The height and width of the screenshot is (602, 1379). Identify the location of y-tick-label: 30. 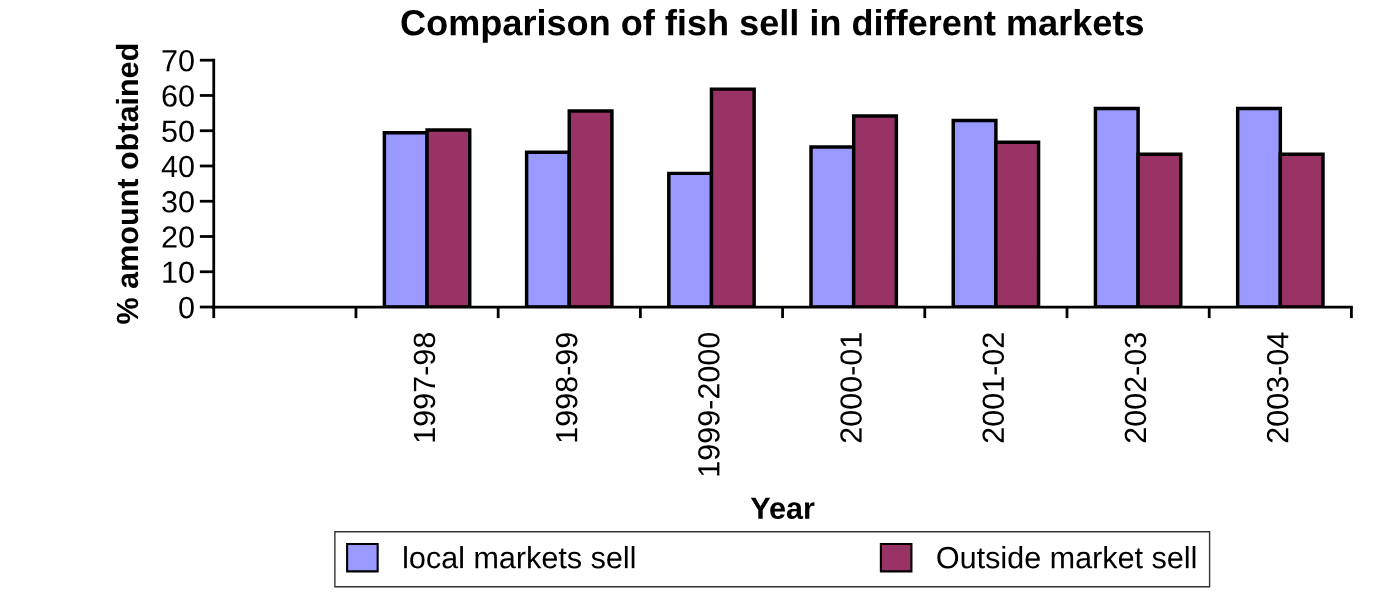
(178, 201).